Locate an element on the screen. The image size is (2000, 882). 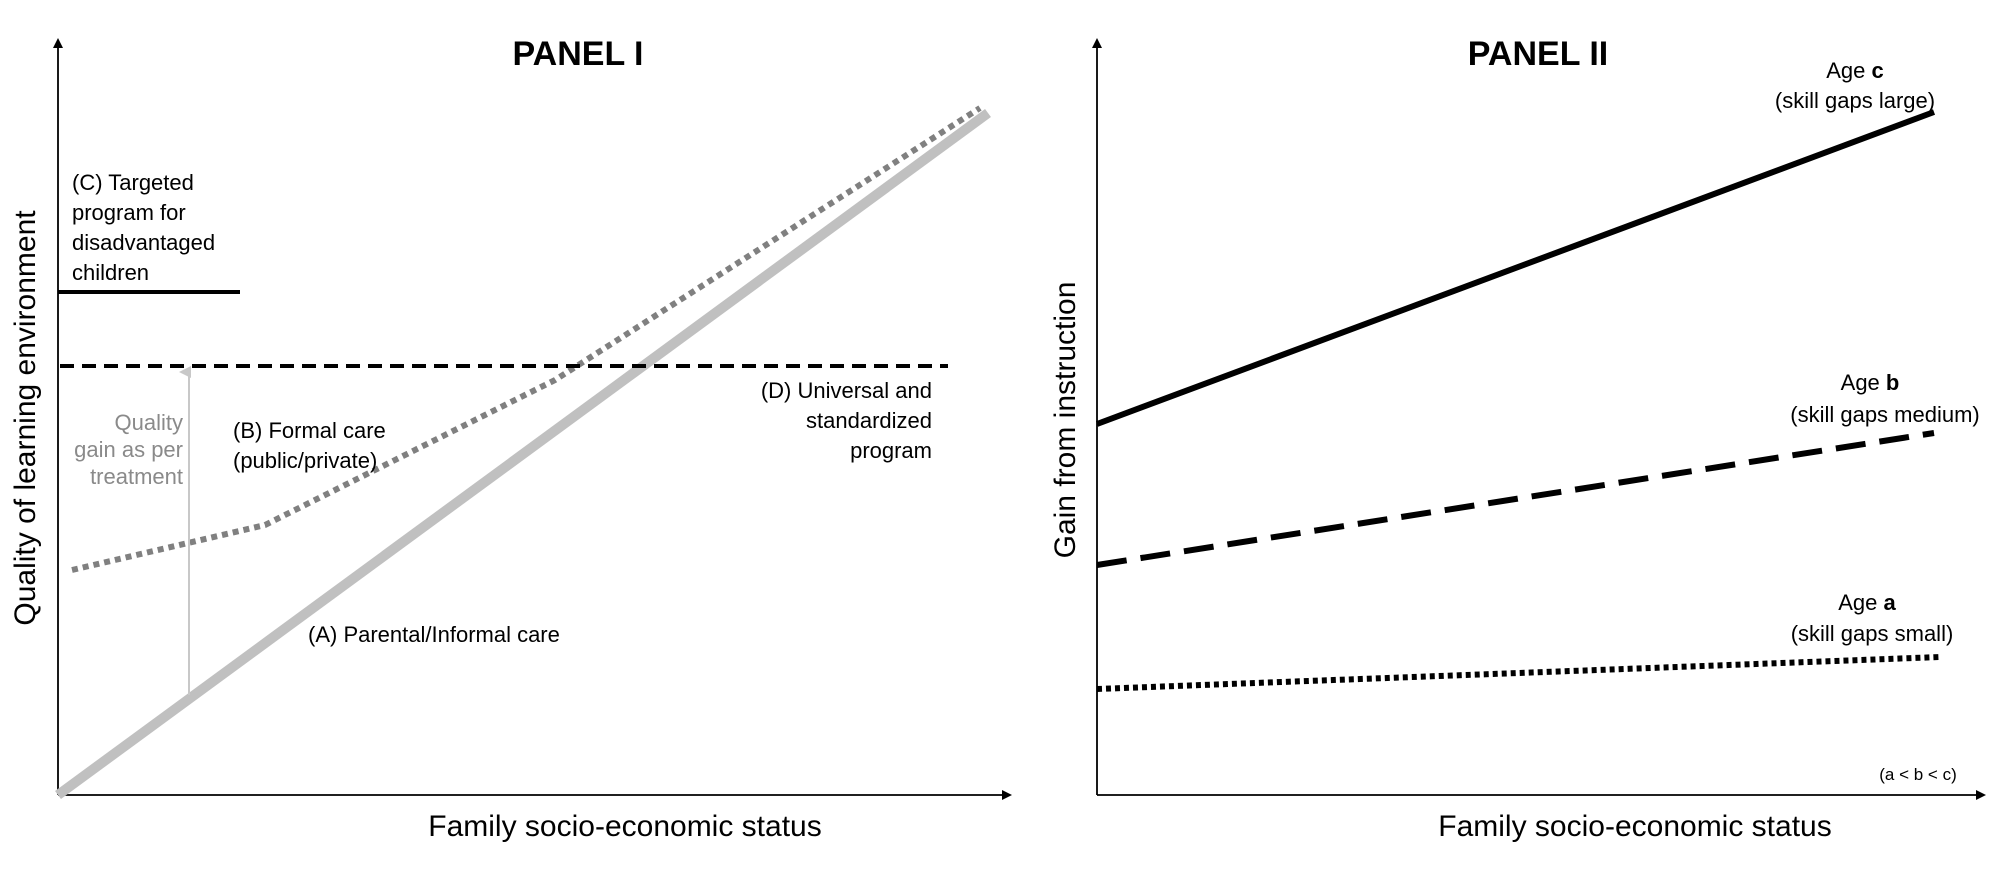
series-d-label-2: standardized is located at coordinates (869, 420).